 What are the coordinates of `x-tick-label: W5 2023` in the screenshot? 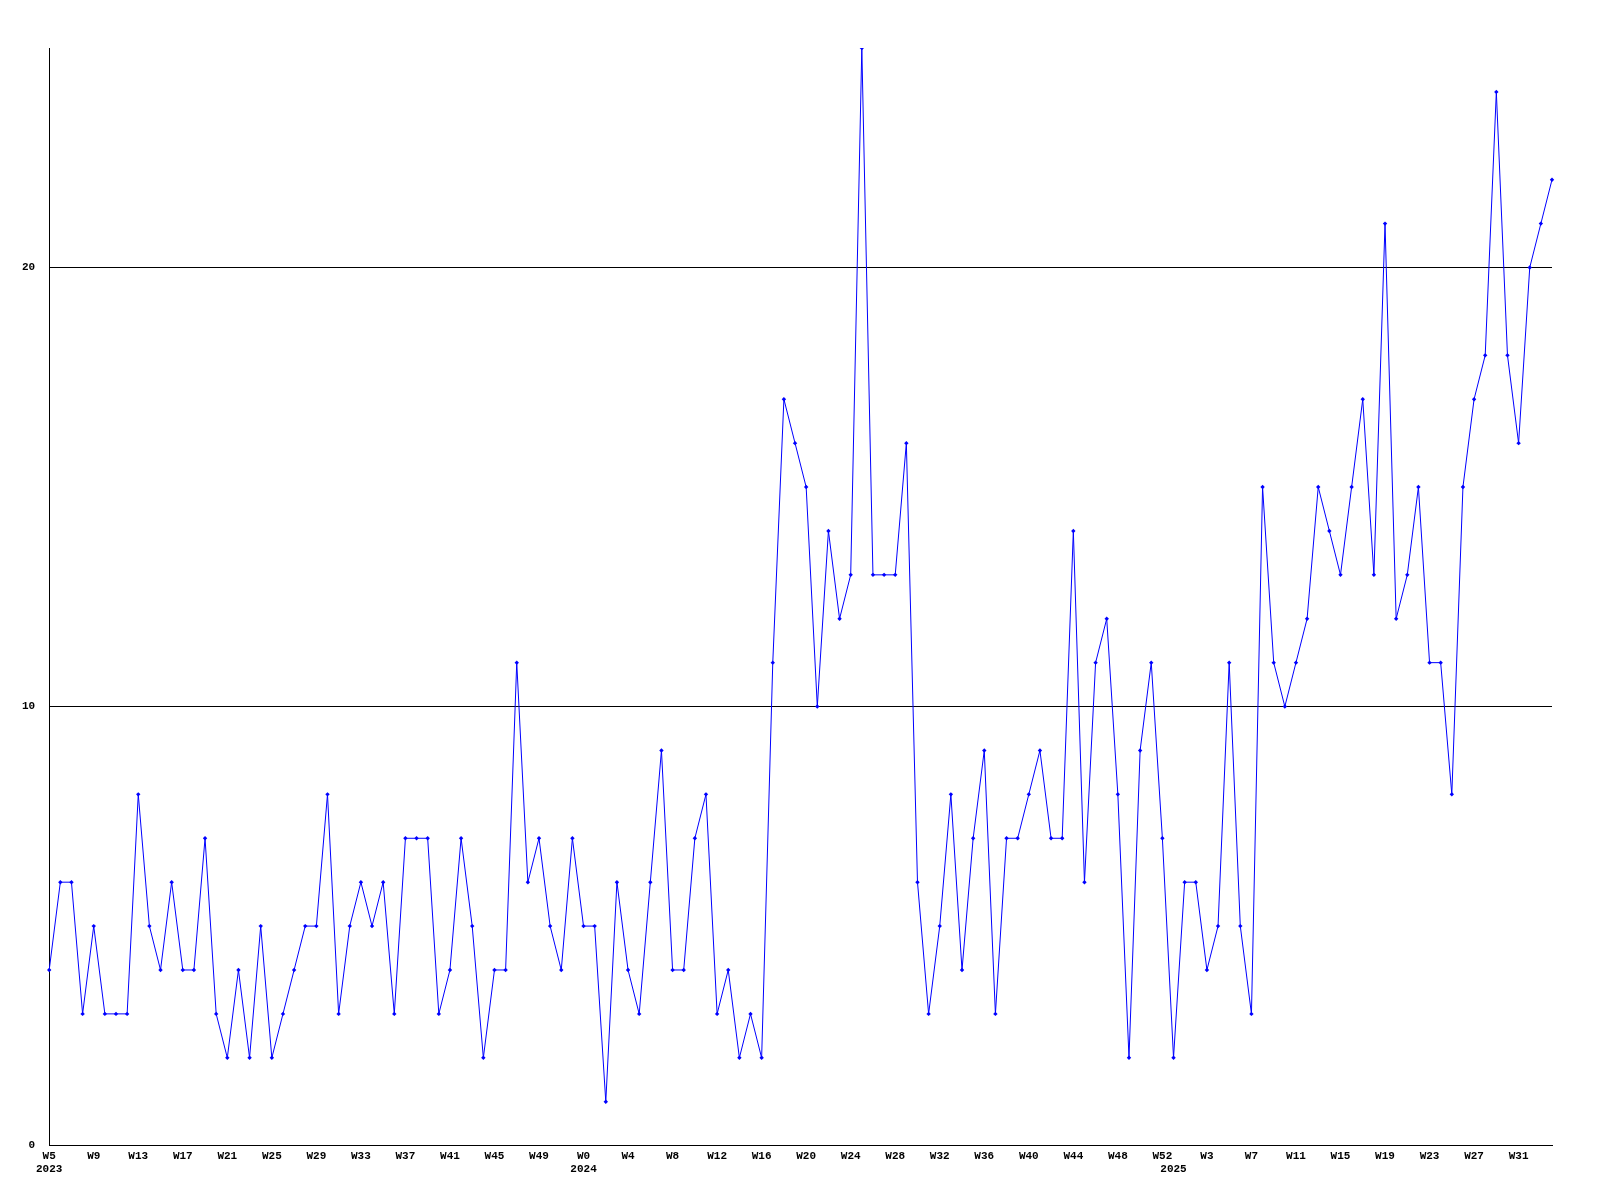 It's located at (49, 1162).